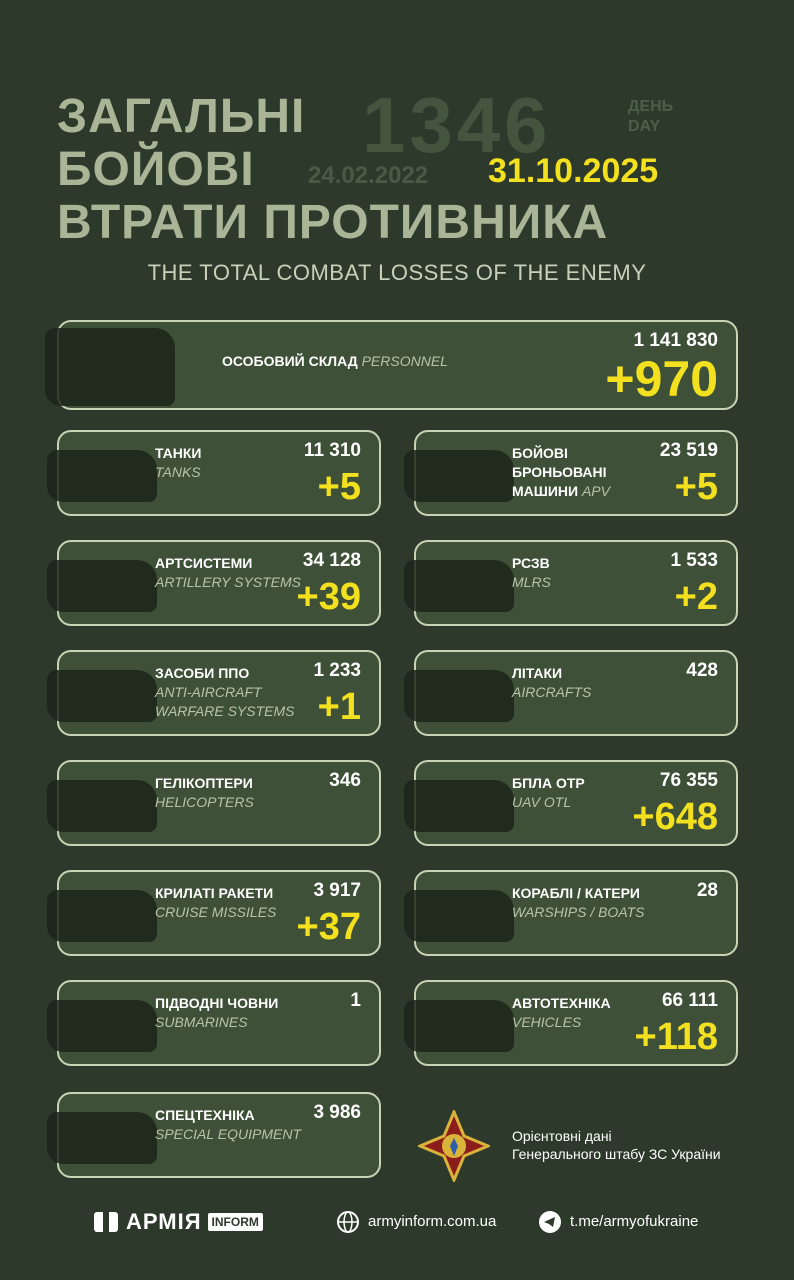 The height and width of the screenshot is (1280, 794). I want to click on name-ua: ОСОБОВИЙ СКЛАД, so click(290, 361).